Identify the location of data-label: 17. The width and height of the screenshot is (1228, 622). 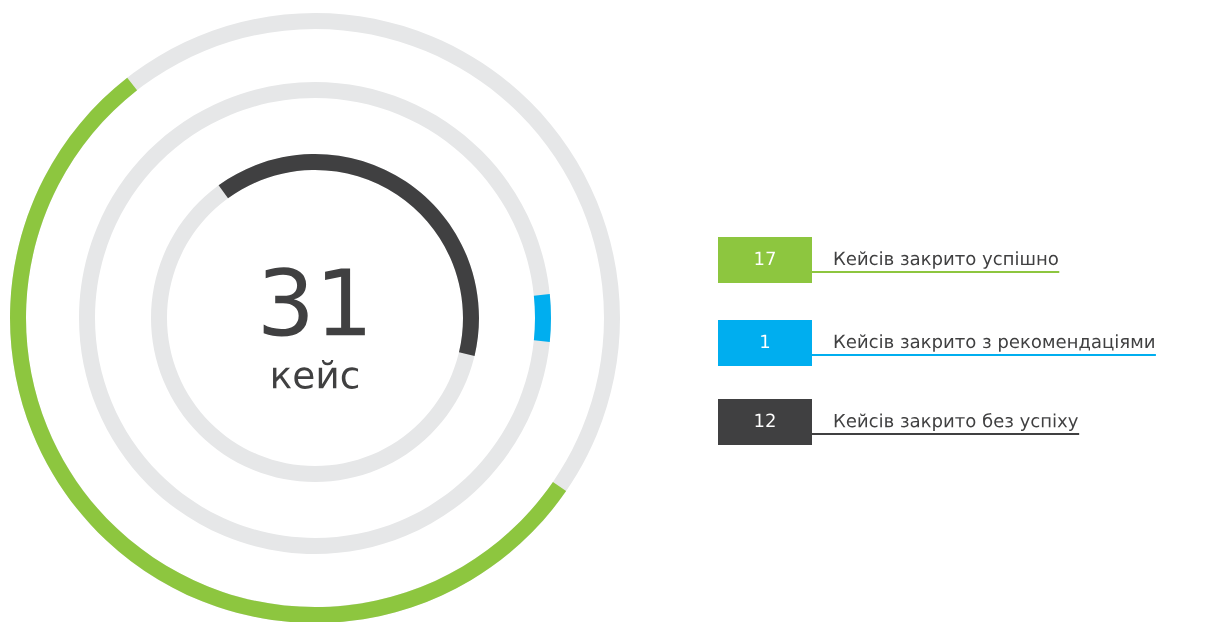
(765, 258).